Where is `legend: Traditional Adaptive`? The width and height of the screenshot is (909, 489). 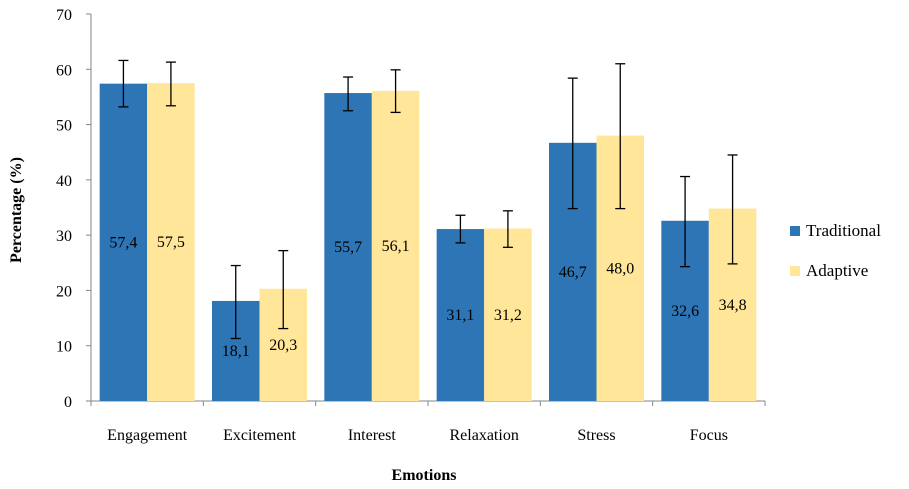
legend: Traditional Adaptive is located at coordinates (835, 261).